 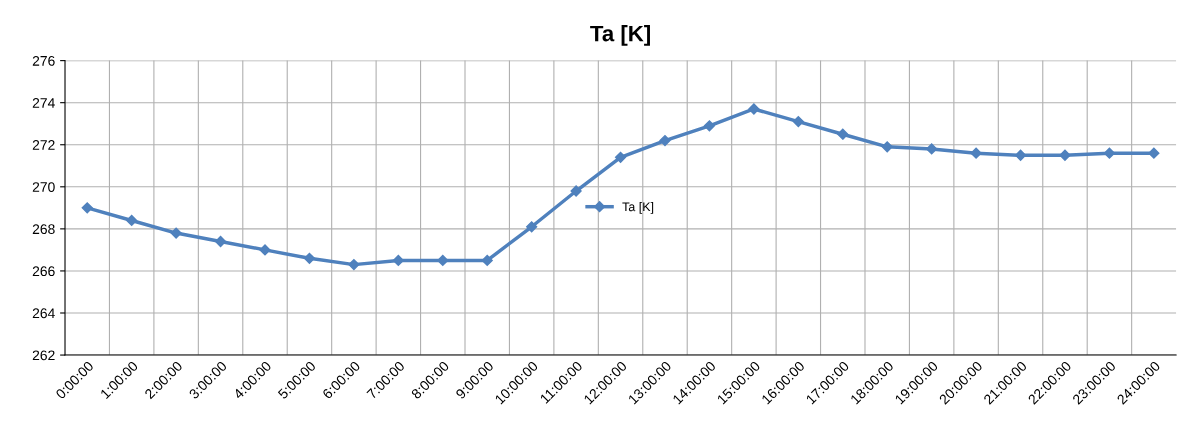 I want to click on legend-label: Ta [K], so click(x=638, y=208).